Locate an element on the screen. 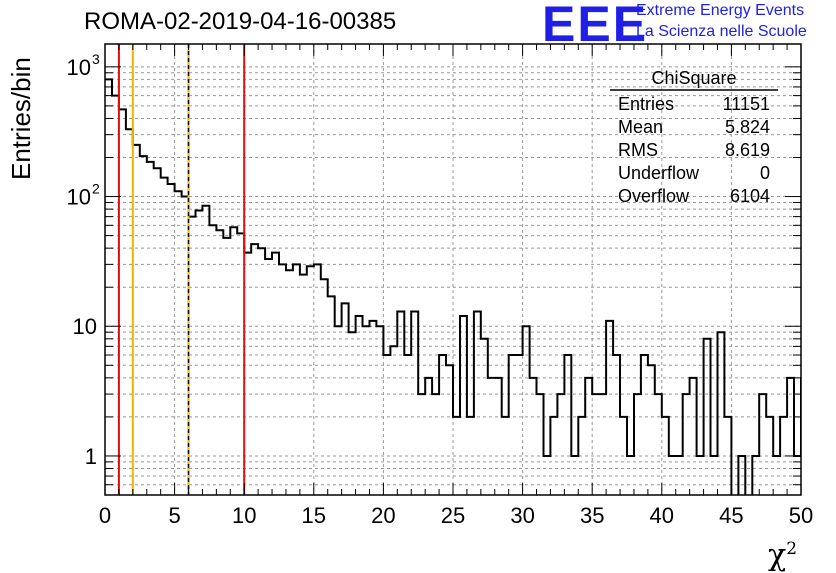 The image size is (836, 573). stats-value-underflow: 0 is located at coordinates (765, 173).